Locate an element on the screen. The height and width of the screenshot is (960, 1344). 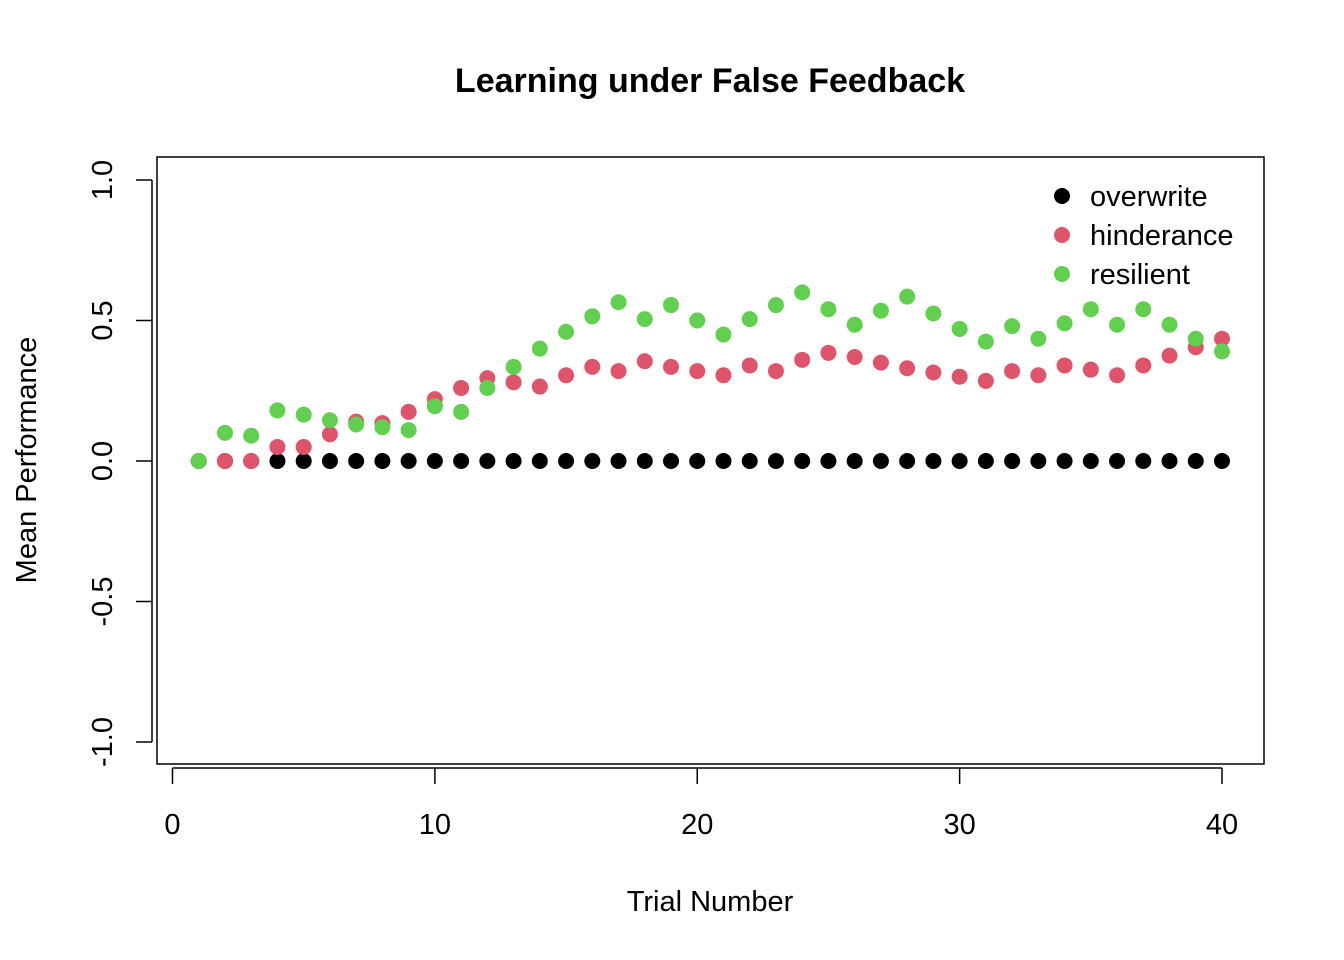
x-tick-label: 10 is located at coordinates (435, 825).